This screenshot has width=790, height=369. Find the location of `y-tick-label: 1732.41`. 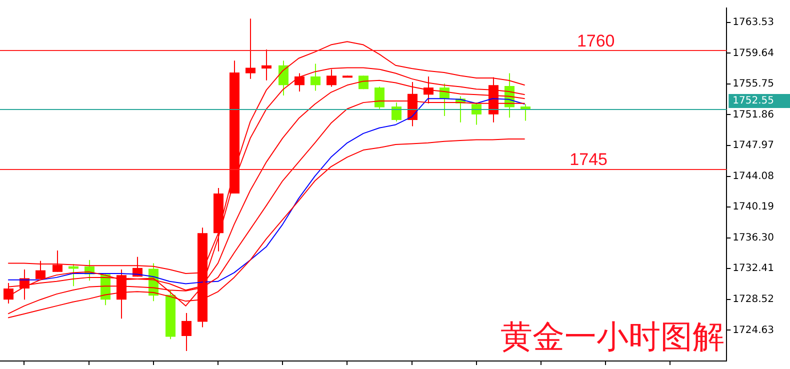

y-tick-label: 1732.41 is located at coordinates (753, 268).